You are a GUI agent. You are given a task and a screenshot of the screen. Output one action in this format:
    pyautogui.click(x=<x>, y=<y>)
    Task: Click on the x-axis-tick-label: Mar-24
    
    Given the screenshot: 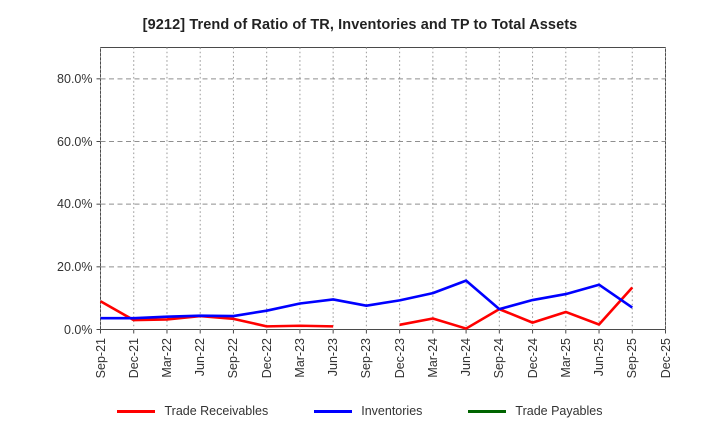 What is the action you would take?
    pyautogui.click(x=432, y=357)
    